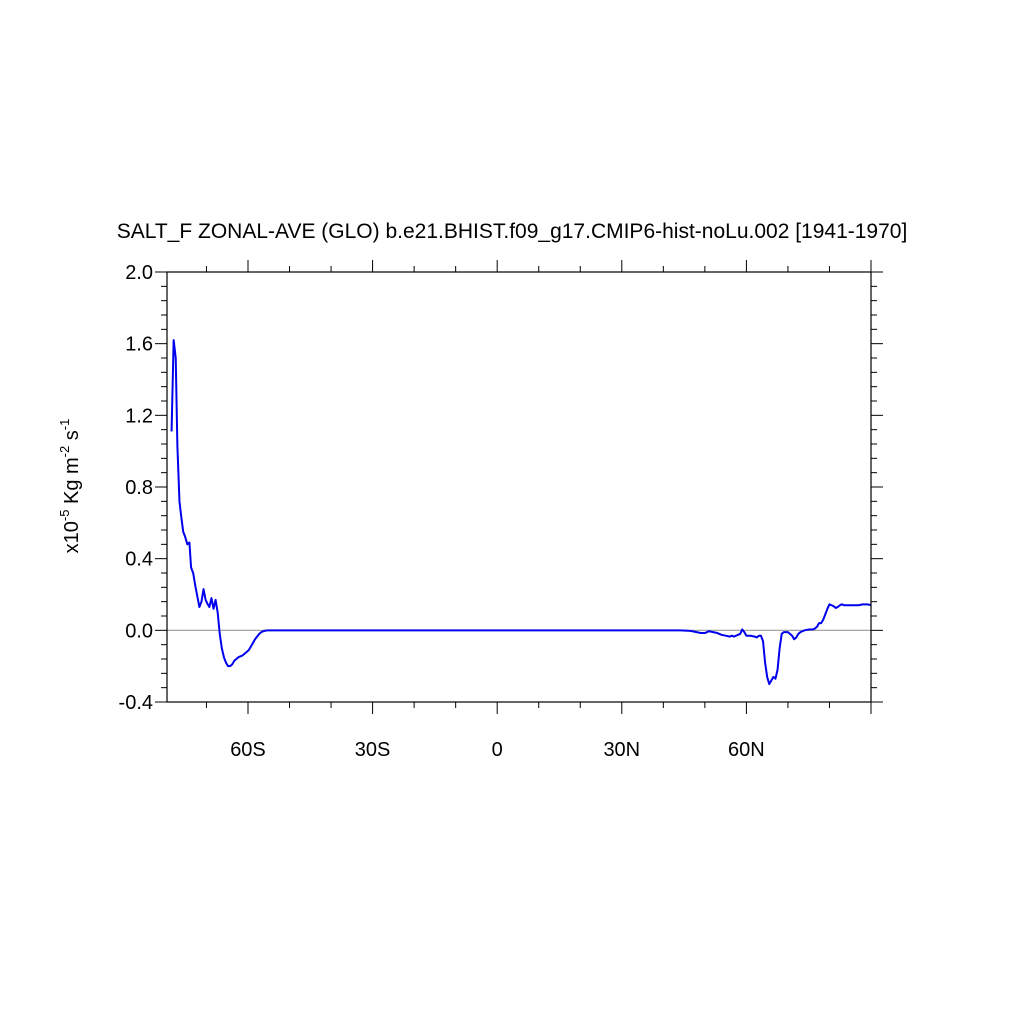  Describe the element at coordinates (746, 750) in the screenshot. I see `x-tick-label: 60N` at that location.